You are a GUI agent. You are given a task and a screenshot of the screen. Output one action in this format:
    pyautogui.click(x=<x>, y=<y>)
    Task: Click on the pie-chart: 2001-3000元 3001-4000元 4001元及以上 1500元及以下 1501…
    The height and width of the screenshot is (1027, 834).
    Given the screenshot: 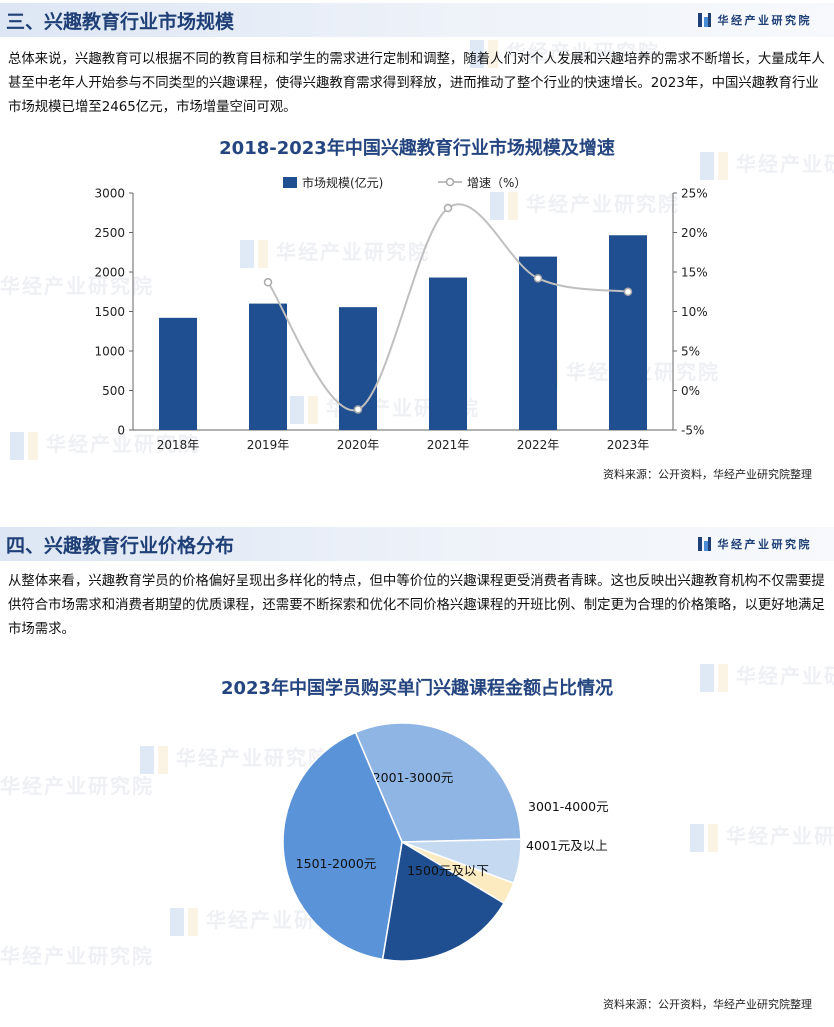 What is the action you would take?
    pyautogui.click(x=445, y=842)
    